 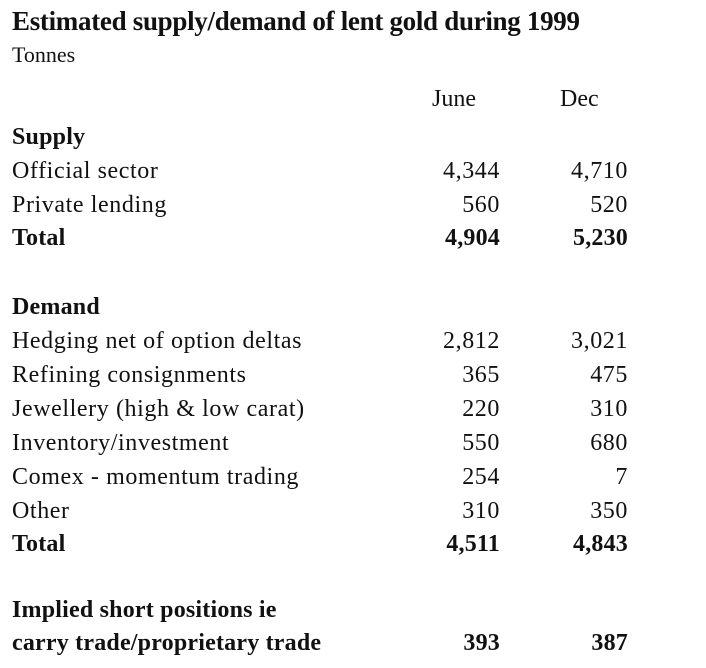 What do you see at coordinates (353, 544) in the screenshot?
I see `demand-total-row: Total 4,511 4,843` at bounding box center [353, 544].